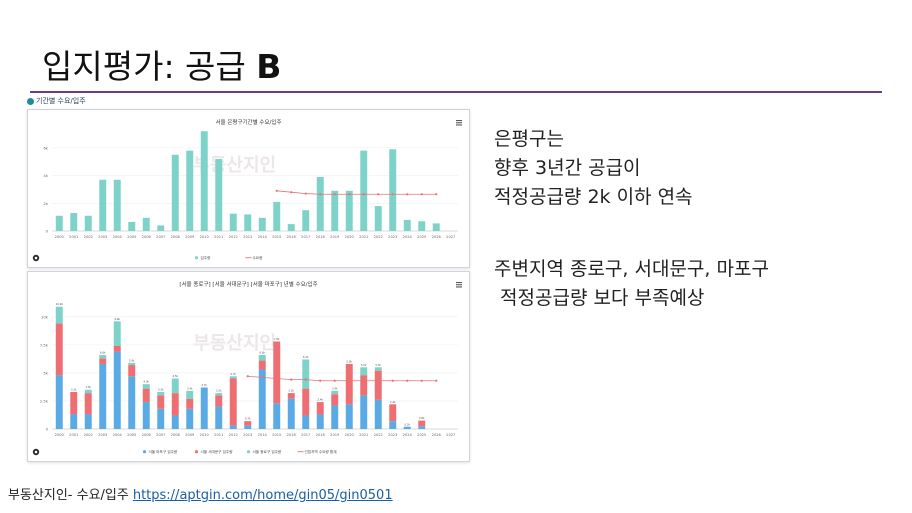 The image size is (912, 513). What do you see at coordinates (233, 237) in the screenshot?
I see `x-tick-label: 2012` at bounding box center [233, 237].